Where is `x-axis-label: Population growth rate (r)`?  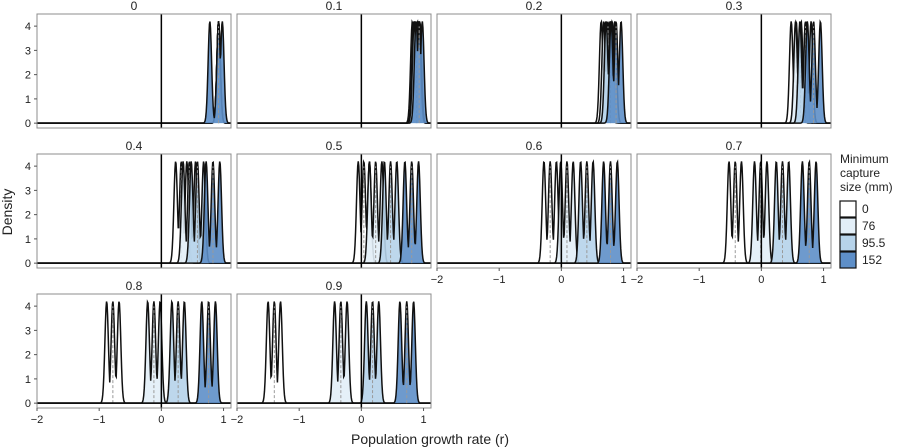 x-axis-label: Population growth rate (r) is located at coordinates (430, 439).